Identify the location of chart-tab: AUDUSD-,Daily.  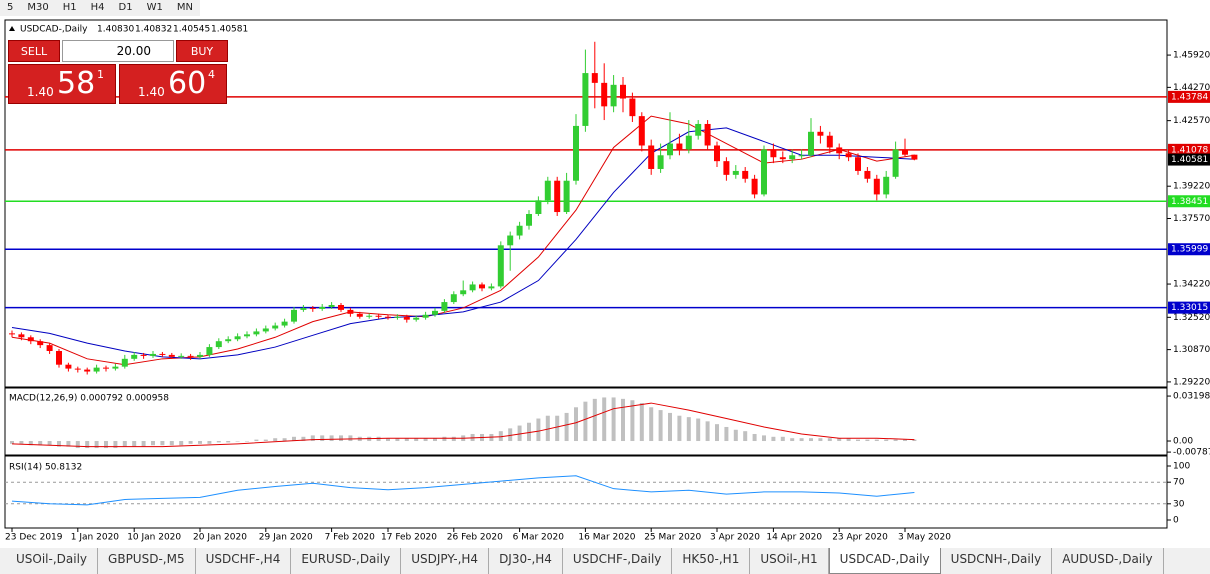
(1108, 561).